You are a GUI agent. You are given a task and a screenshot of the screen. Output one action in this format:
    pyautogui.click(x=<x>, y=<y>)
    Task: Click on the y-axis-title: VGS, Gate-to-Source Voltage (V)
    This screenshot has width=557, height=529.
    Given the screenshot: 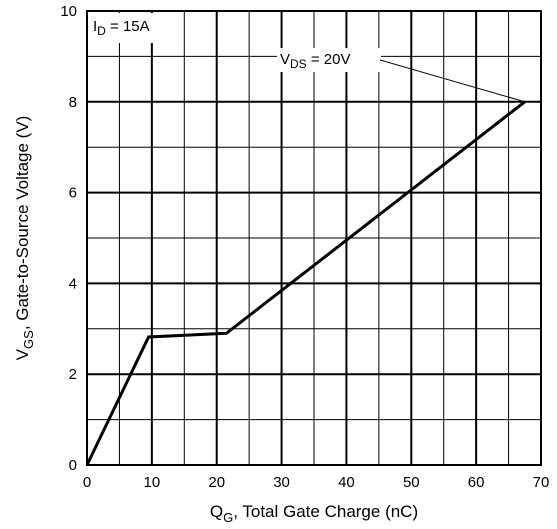 What is the action you would take?
    pyautogui.click(x=24, y=238)
    